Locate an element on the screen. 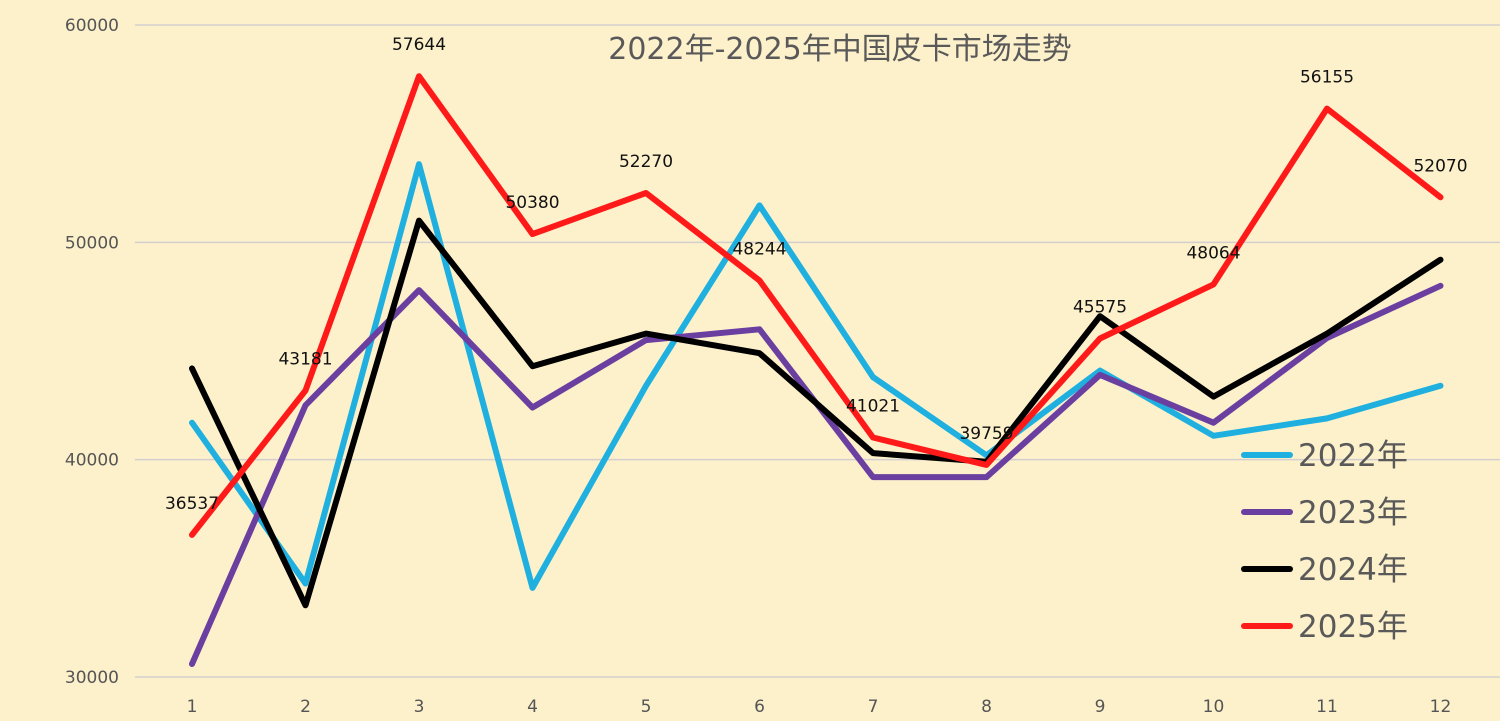  data-label: 48064 is located at coordinates (1213, 253).